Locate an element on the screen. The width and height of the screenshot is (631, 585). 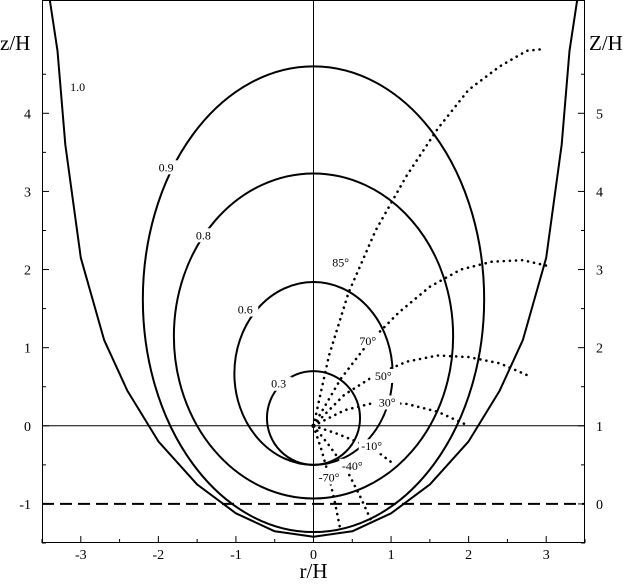
ray-label-3: 30° is located at coordinates (387, 402).